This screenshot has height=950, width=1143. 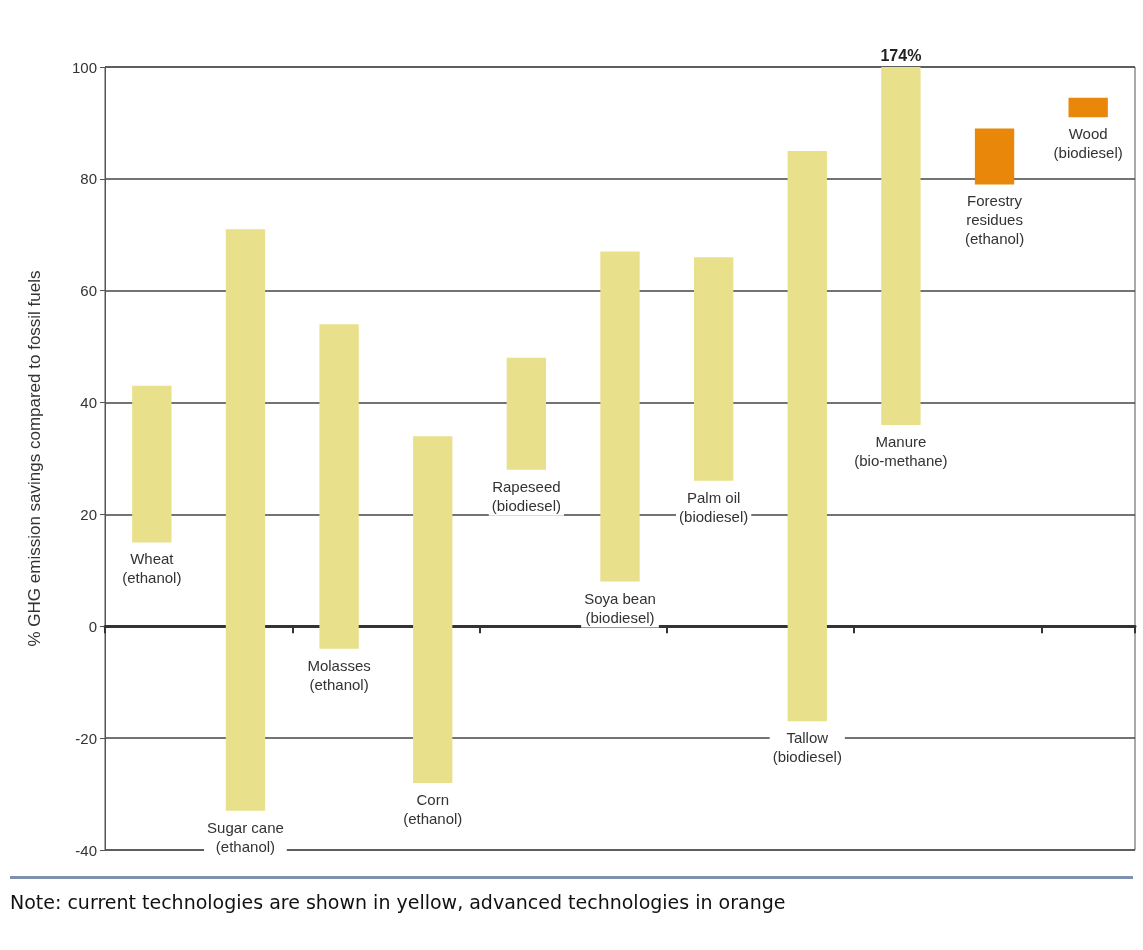 What do you see at coordinates (84, 67) in the screenshot?
I see `y-tick-label: 100` at bounding box center [84, 67].